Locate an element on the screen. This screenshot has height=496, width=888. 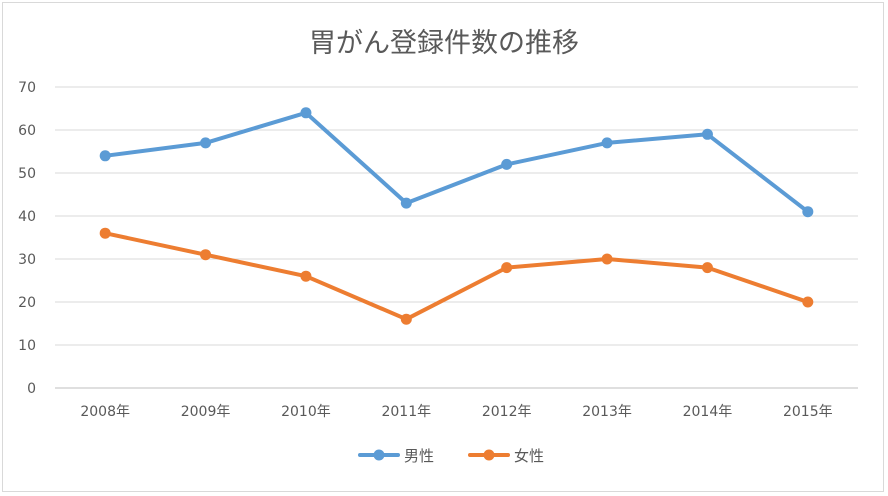
x-tick-label: 2008年 is located at coordinates (105, 412).